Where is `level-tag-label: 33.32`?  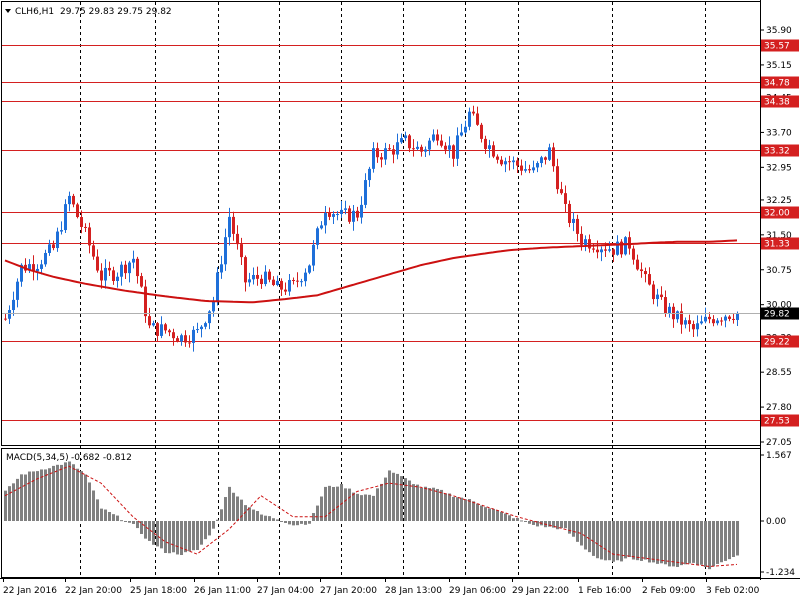 level-tag-label: 33.32 is located at coordinates (777, 152).